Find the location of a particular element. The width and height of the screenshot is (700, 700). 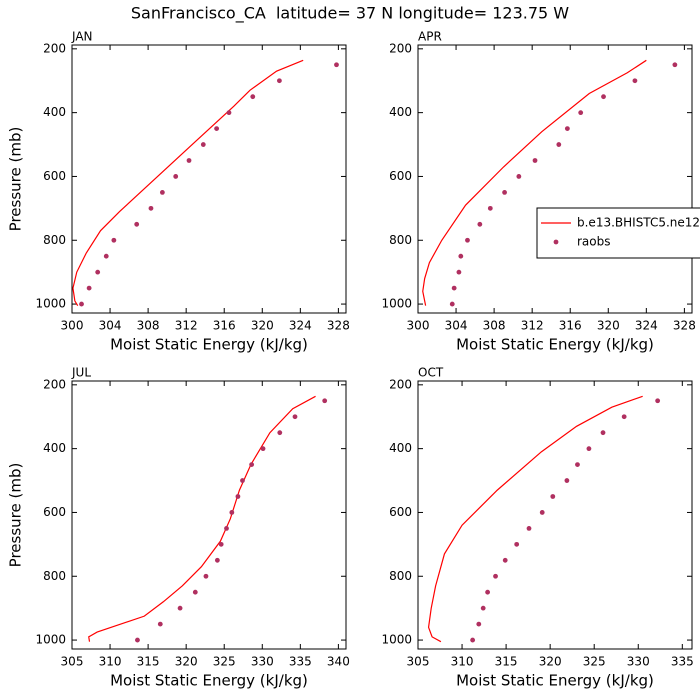

x-tick-label: 308 is located at coordinates (148, 326).